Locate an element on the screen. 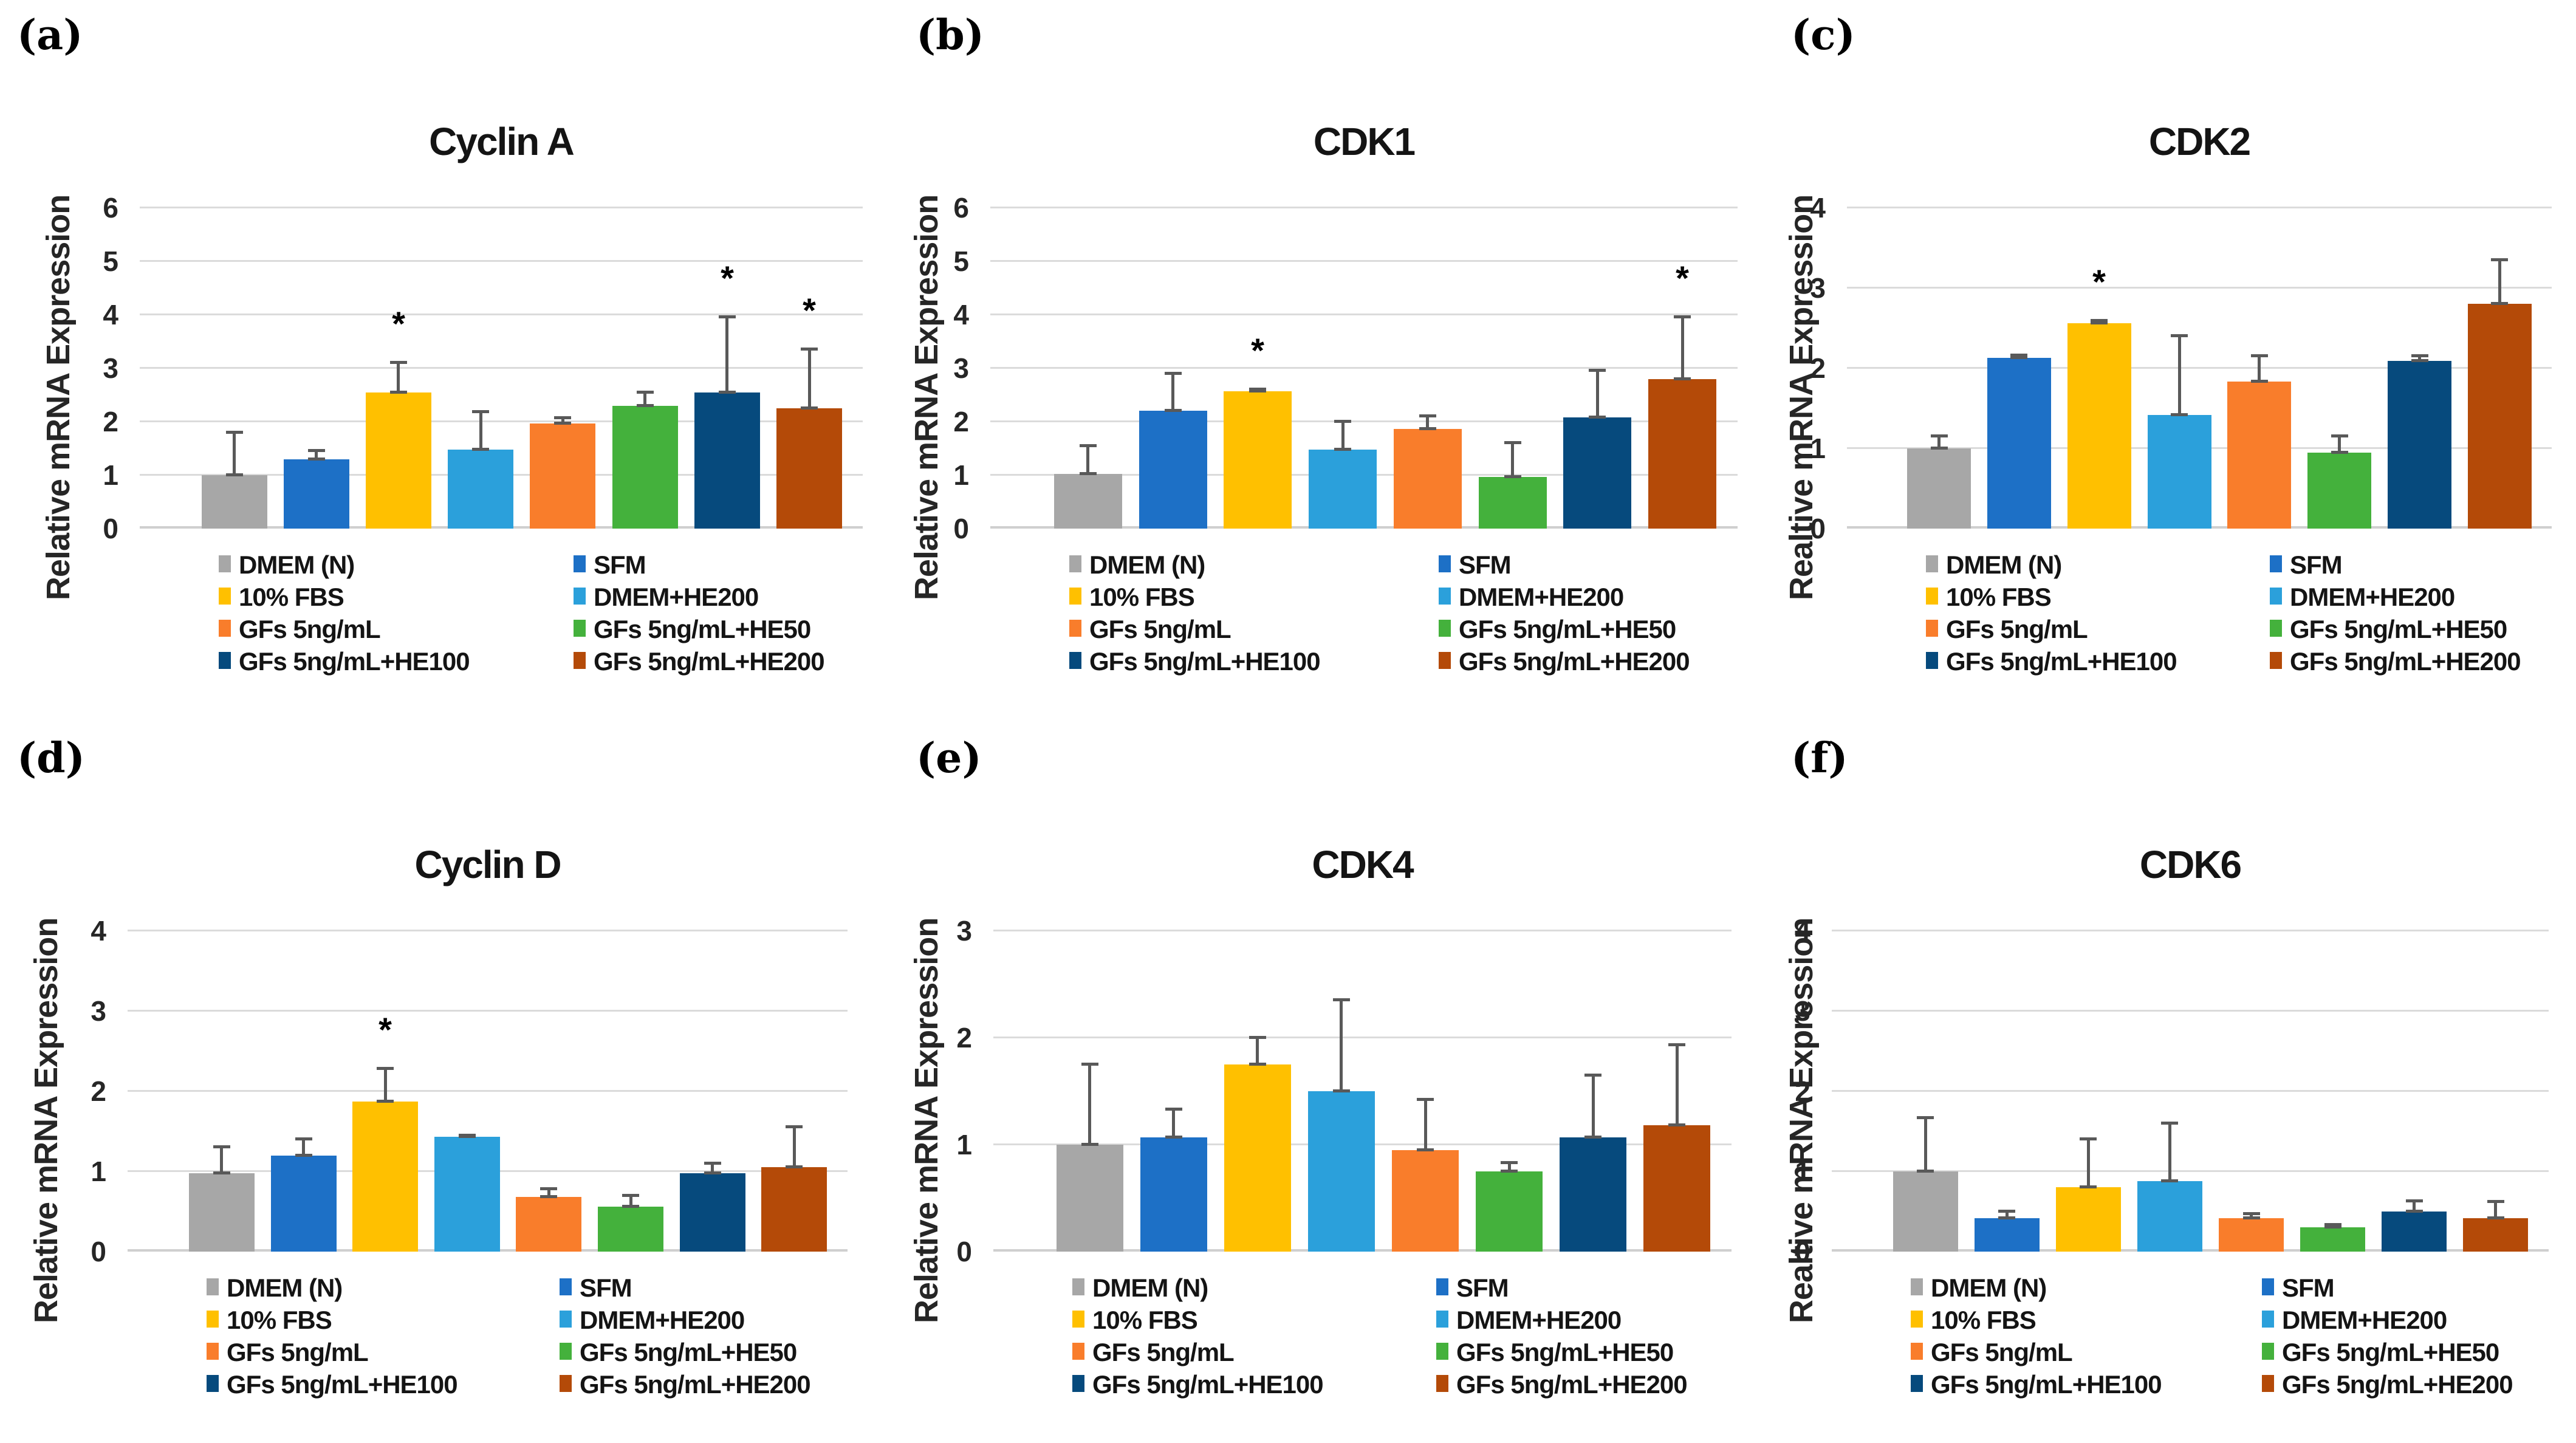 This screenshot has height=1443, width=2576. chart-title: Cyclin A is located at coordinates (502, 141).